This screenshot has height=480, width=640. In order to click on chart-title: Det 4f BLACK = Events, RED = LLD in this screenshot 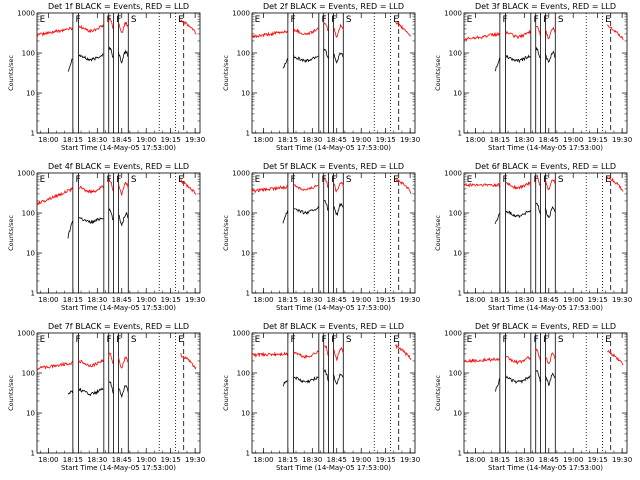, I will do `click(118, 166)`.